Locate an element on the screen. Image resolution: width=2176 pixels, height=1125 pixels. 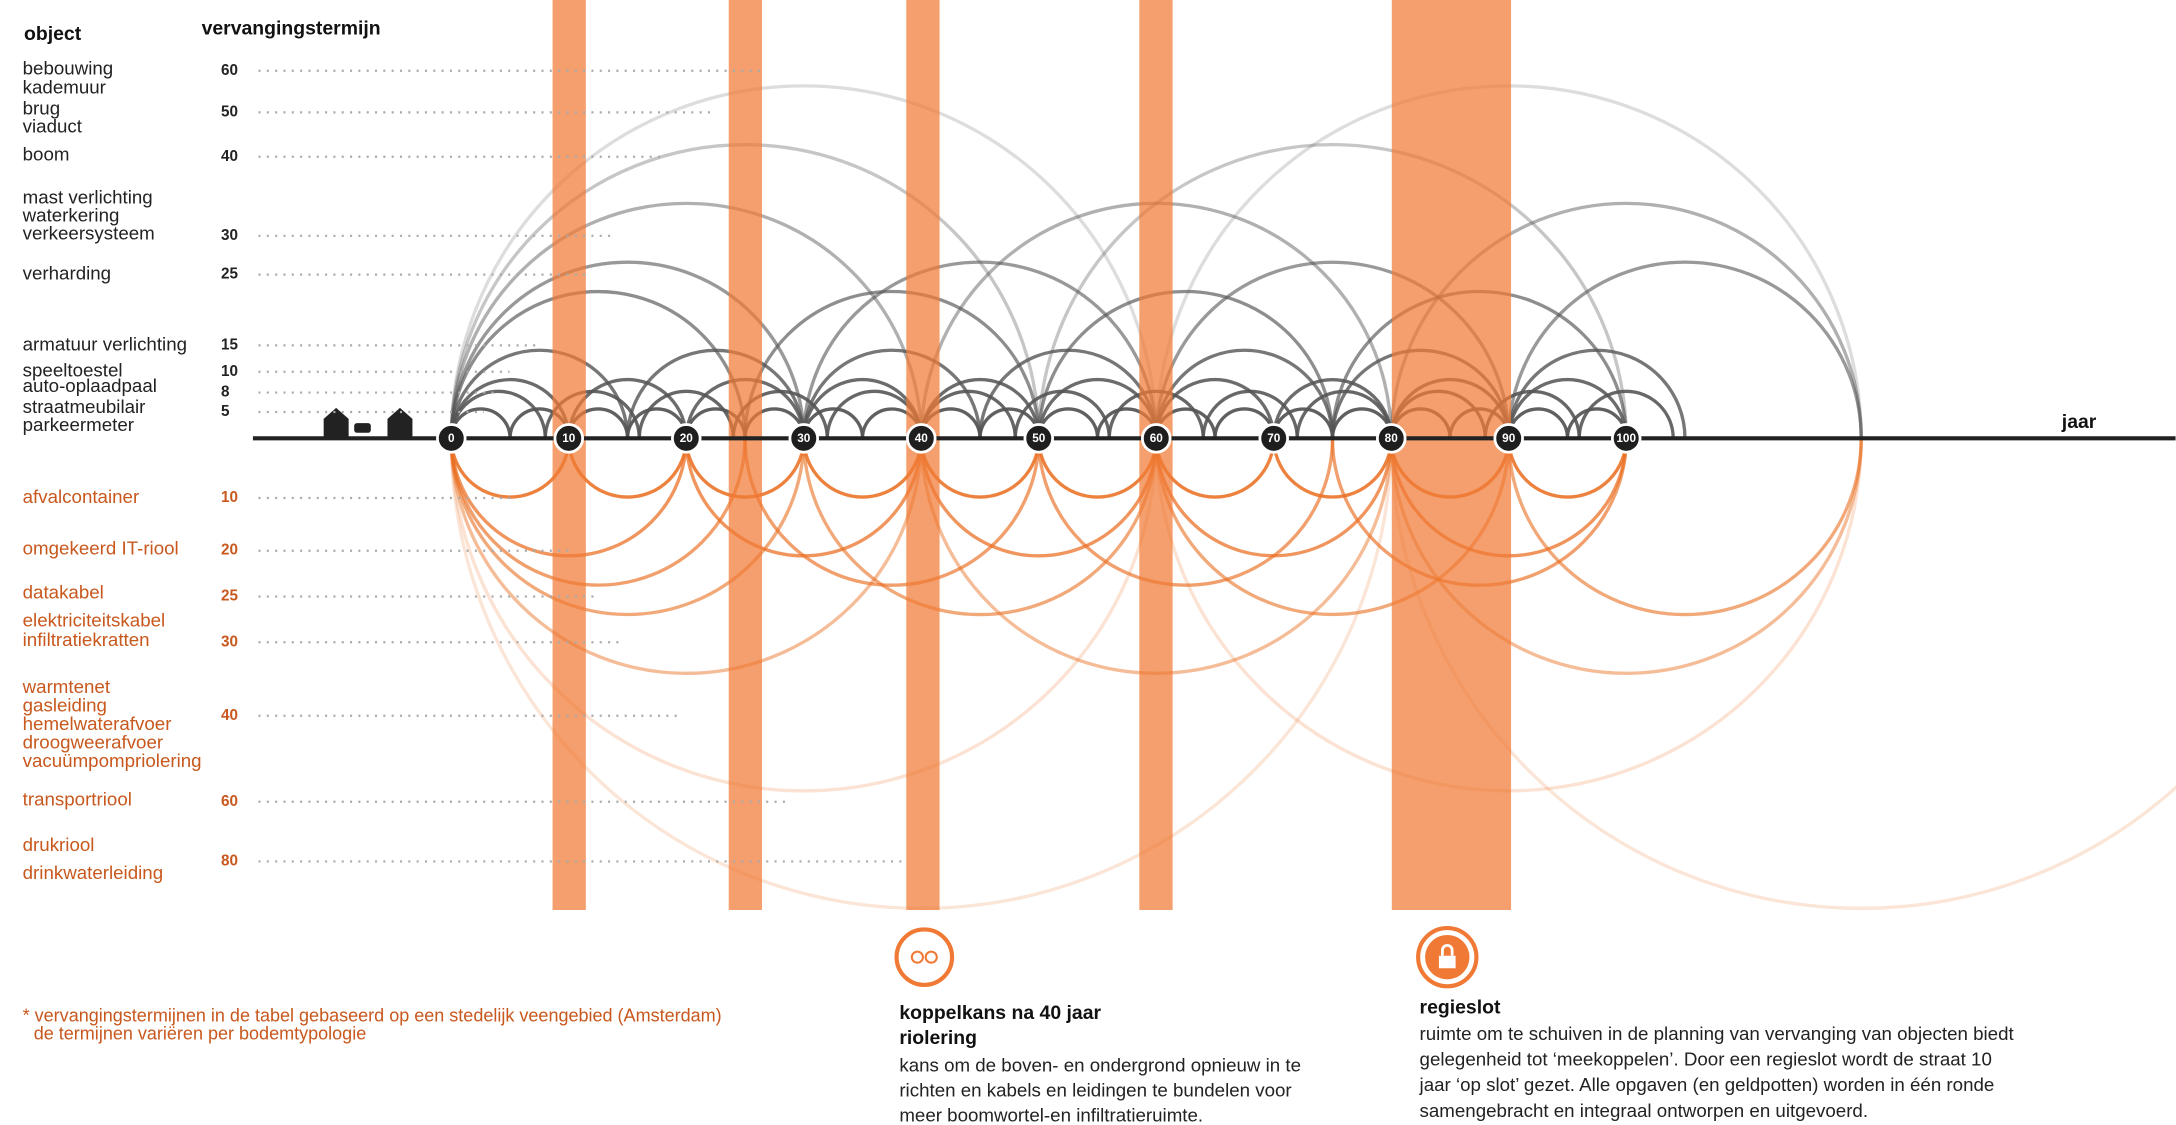
object-label: straatmeubilair is located at coordinates (84, 406).